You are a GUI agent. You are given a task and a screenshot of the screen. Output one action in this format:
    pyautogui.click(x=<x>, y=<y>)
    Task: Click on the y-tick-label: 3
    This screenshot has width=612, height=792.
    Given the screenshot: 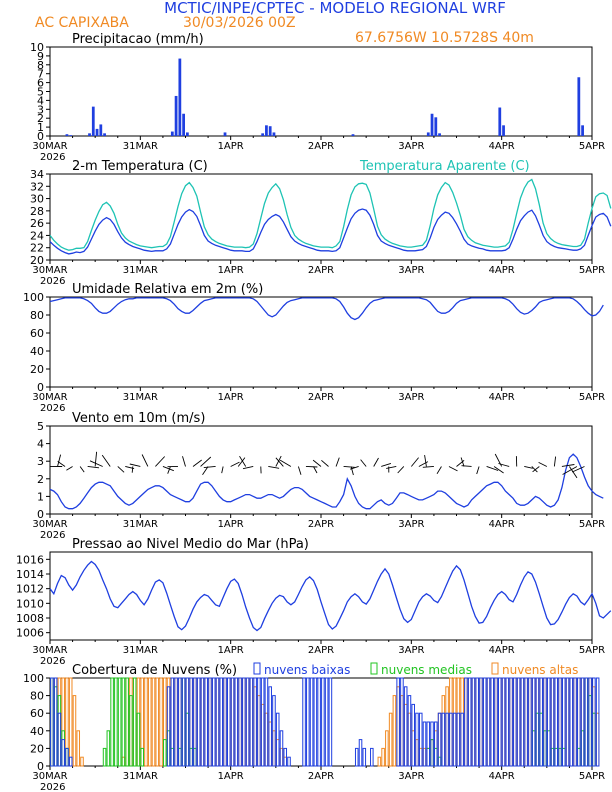 What is the action you would take?
    pyautogui.click(x=40, y=461)
    